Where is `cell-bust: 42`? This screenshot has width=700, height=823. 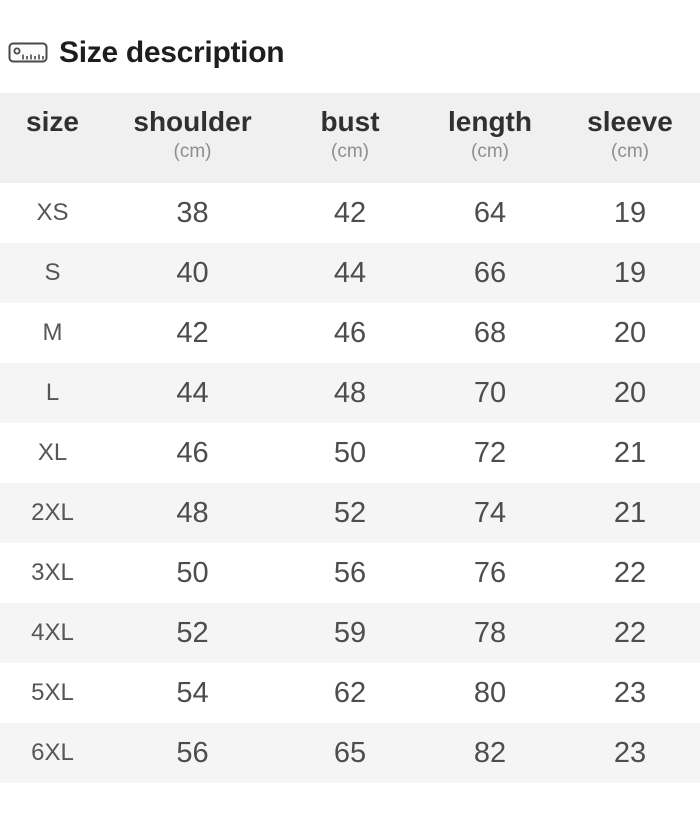
cell-bust: 42 is located at coordinates (350, 212).